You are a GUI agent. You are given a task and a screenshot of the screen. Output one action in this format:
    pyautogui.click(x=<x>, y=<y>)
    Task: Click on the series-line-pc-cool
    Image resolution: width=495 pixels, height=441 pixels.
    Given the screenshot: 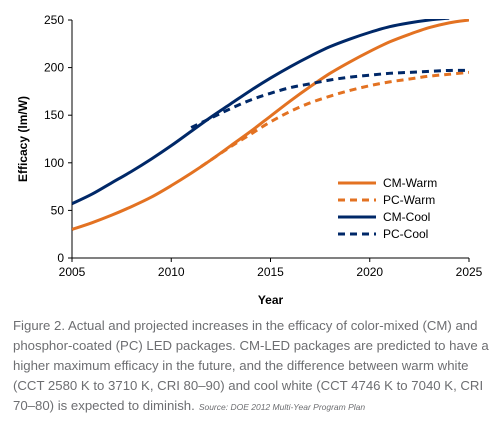 What is the action you would take?
    pyautogui.click(x=329, y=98)
    